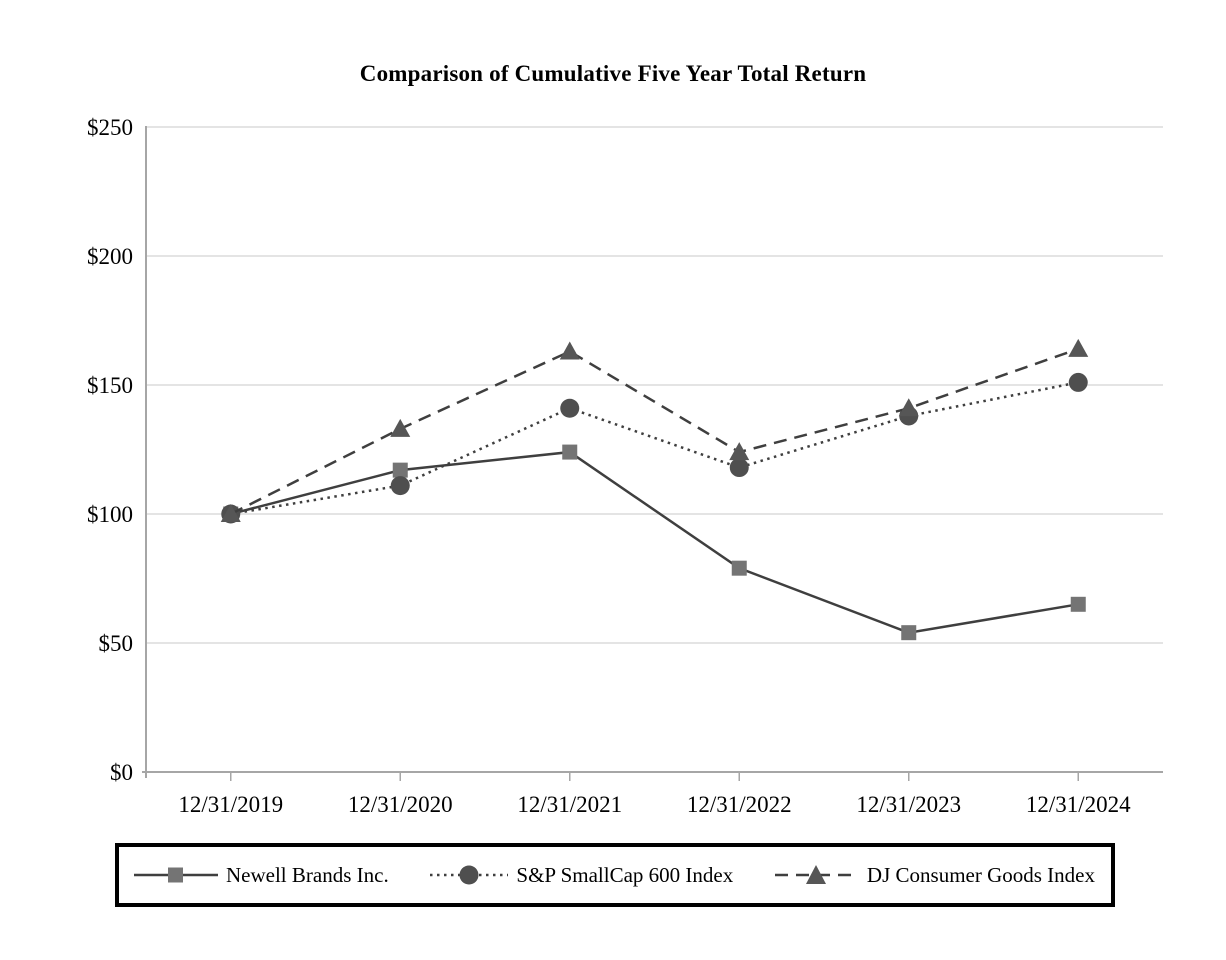 The height and width of the screenshot is (960, 1226). I want to click on x-axis-label-0: 12/31/2019, so click(230, 804).